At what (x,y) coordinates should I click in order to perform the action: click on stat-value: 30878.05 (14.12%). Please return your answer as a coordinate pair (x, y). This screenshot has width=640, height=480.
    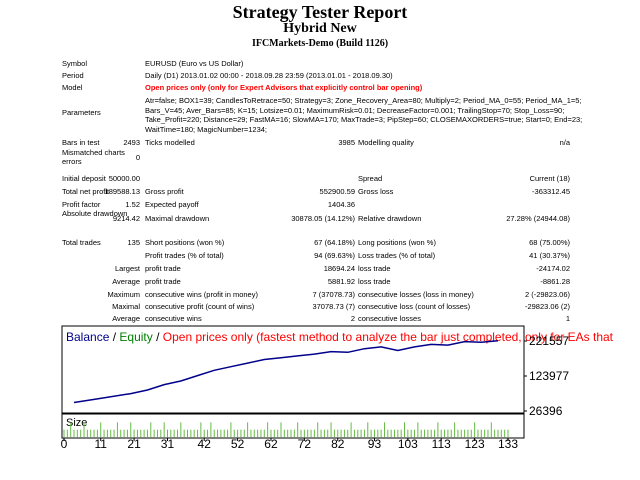
    Looking at the image, I should click on (323, 218).